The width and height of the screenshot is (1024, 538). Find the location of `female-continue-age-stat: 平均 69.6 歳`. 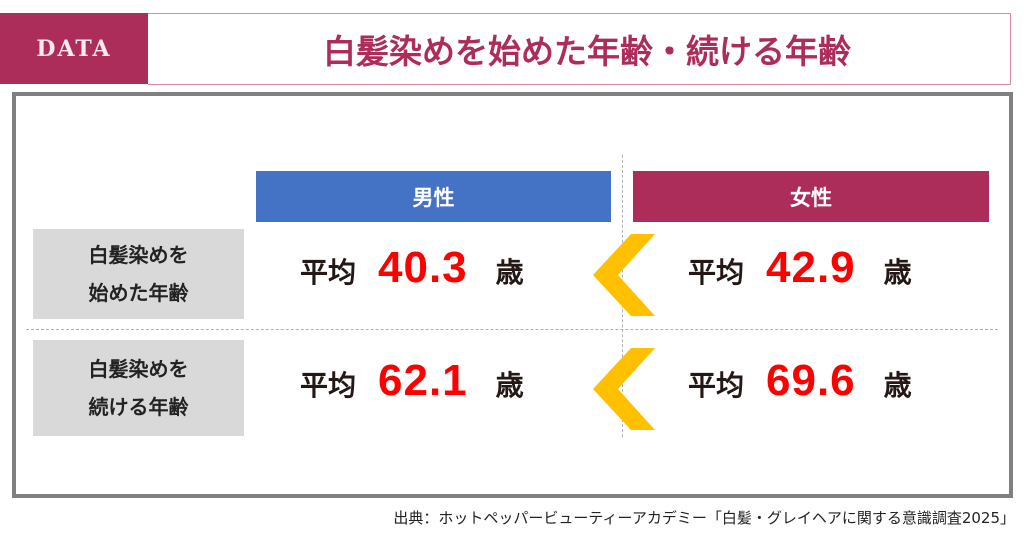

female-continue-age-stat: 平均 69.6 歳 is located at coordinates (800, 381).